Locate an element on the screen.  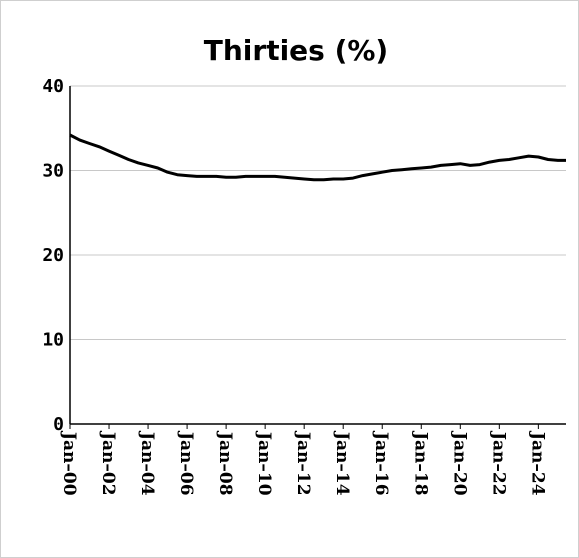
y-axis-ticks: 0 10 20 30 40 is located at coordinates (53, 255).